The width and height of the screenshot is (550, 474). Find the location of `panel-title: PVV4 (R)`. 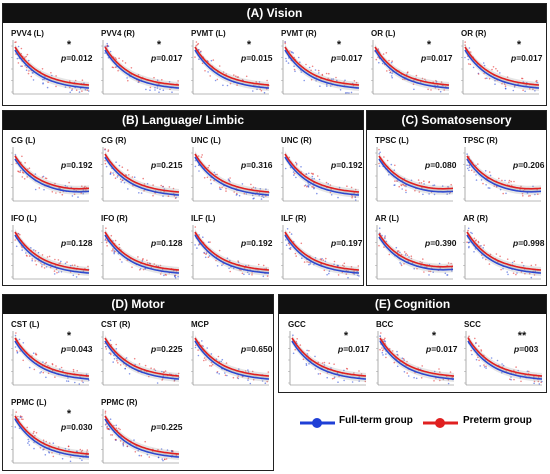

panel-title: PVV4 (R) is located at coordinates (118, 33).